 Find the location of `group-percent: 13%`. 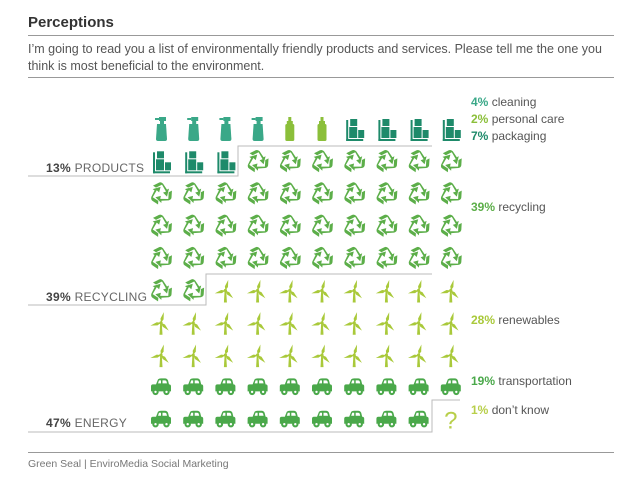

group-percent: 13% is located at coordinates (60, 168).